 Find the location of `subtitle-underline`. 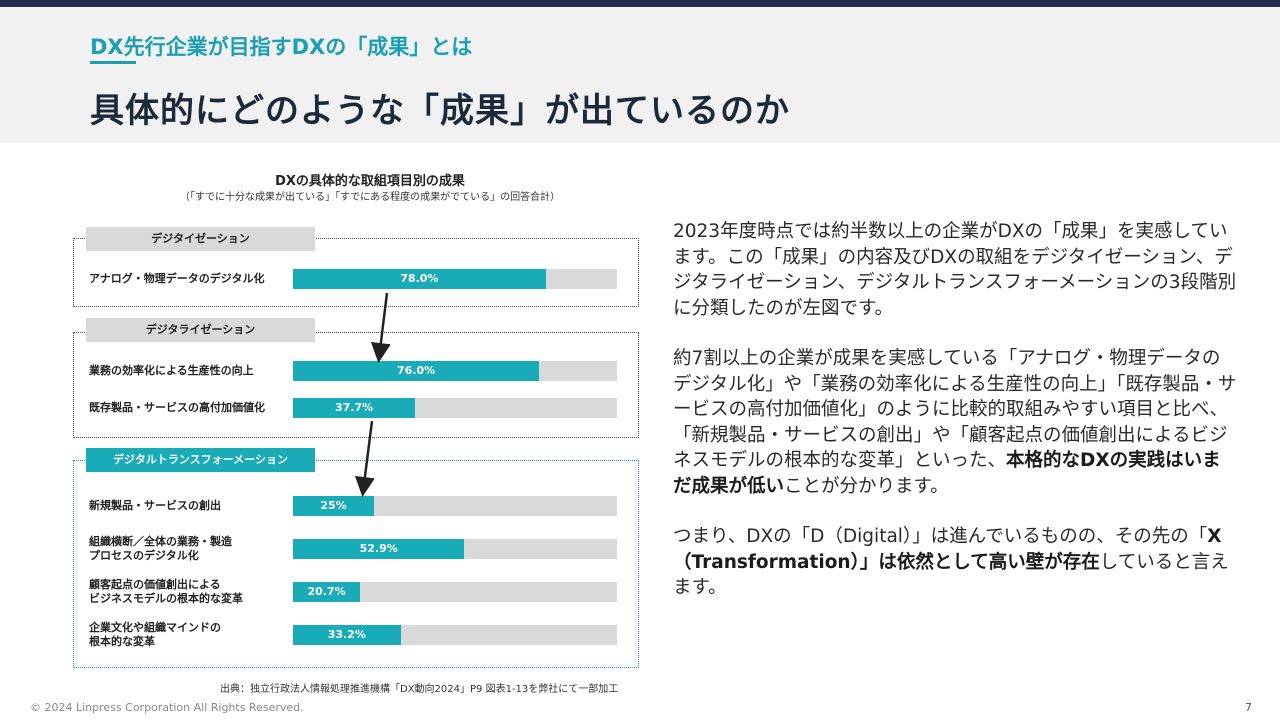

subtitle-underline is located at coordinates (113, 62).